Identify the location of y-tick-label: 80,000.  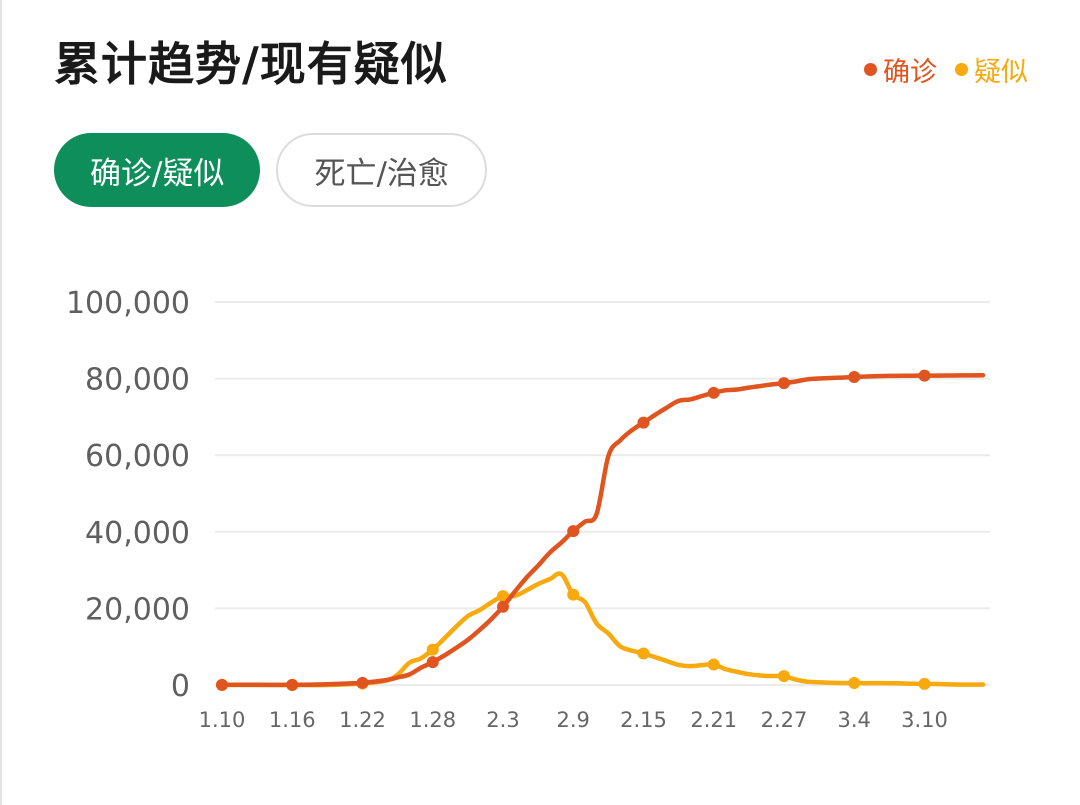
(137, 380).